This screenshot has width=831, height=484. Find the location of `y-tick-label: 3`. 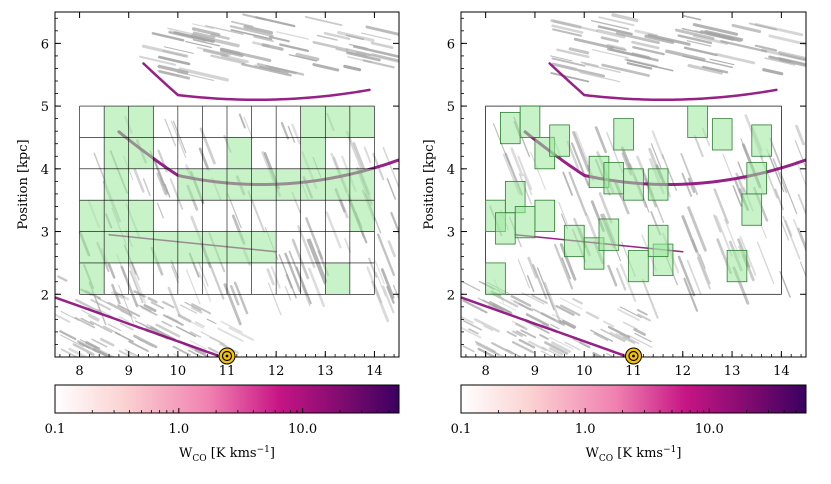

y-tick-label: 3 is located at coordinates (45, 233).